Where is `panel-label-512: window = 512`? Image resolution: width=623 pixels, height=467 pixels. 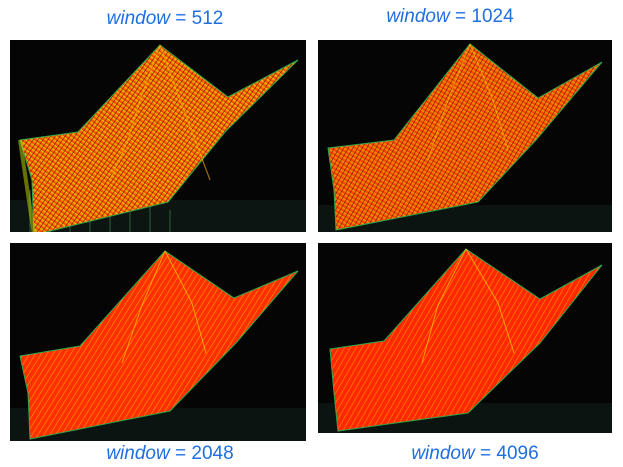
panel-label-512: window = 512 is located at coordinates (165, 18).